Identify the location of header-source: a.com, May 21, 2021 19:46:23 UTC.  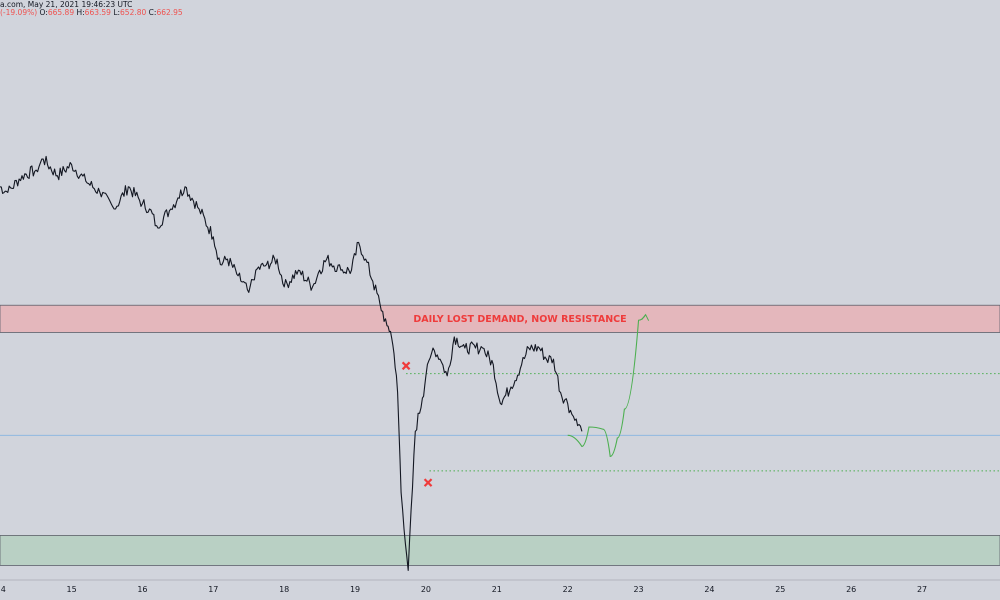
(66, 4).